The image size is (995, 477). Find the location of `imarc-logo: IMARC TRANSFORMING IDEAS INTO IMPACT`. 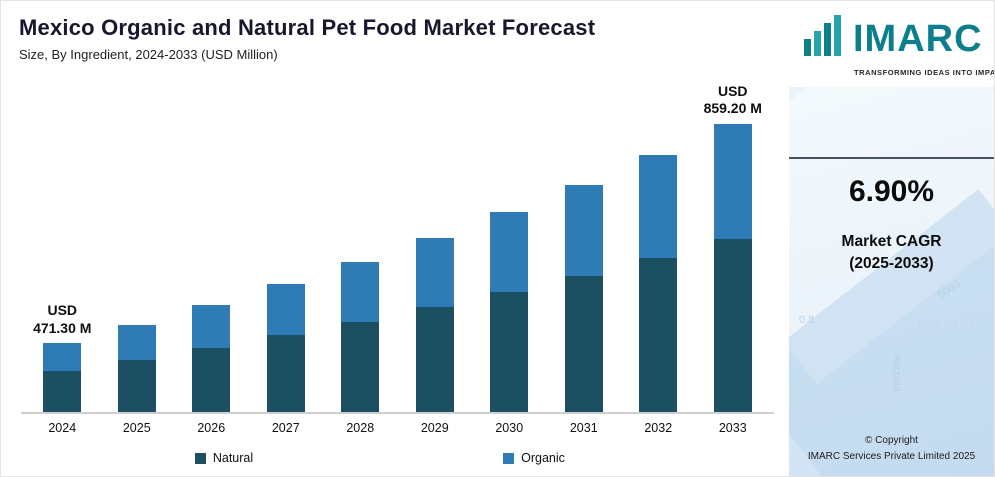

imarc-logo: IMARC TRANSFORMING IDEAS INTO IMPACT is located at coordinates (891, 44).